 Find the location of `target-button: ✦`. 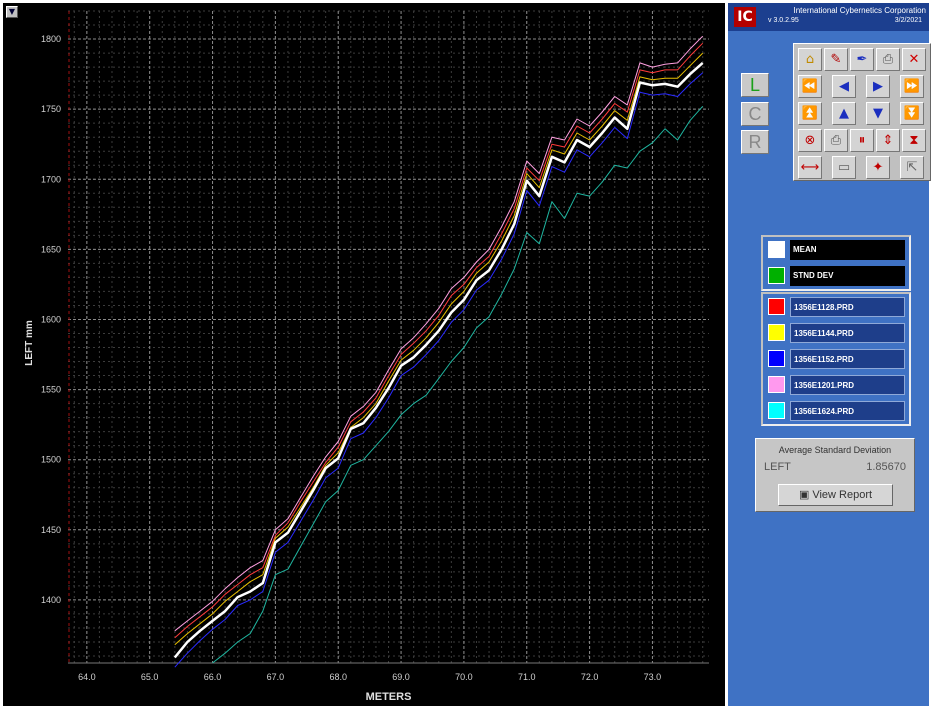

target-button: ✦ is located at coordinates (878, 167).